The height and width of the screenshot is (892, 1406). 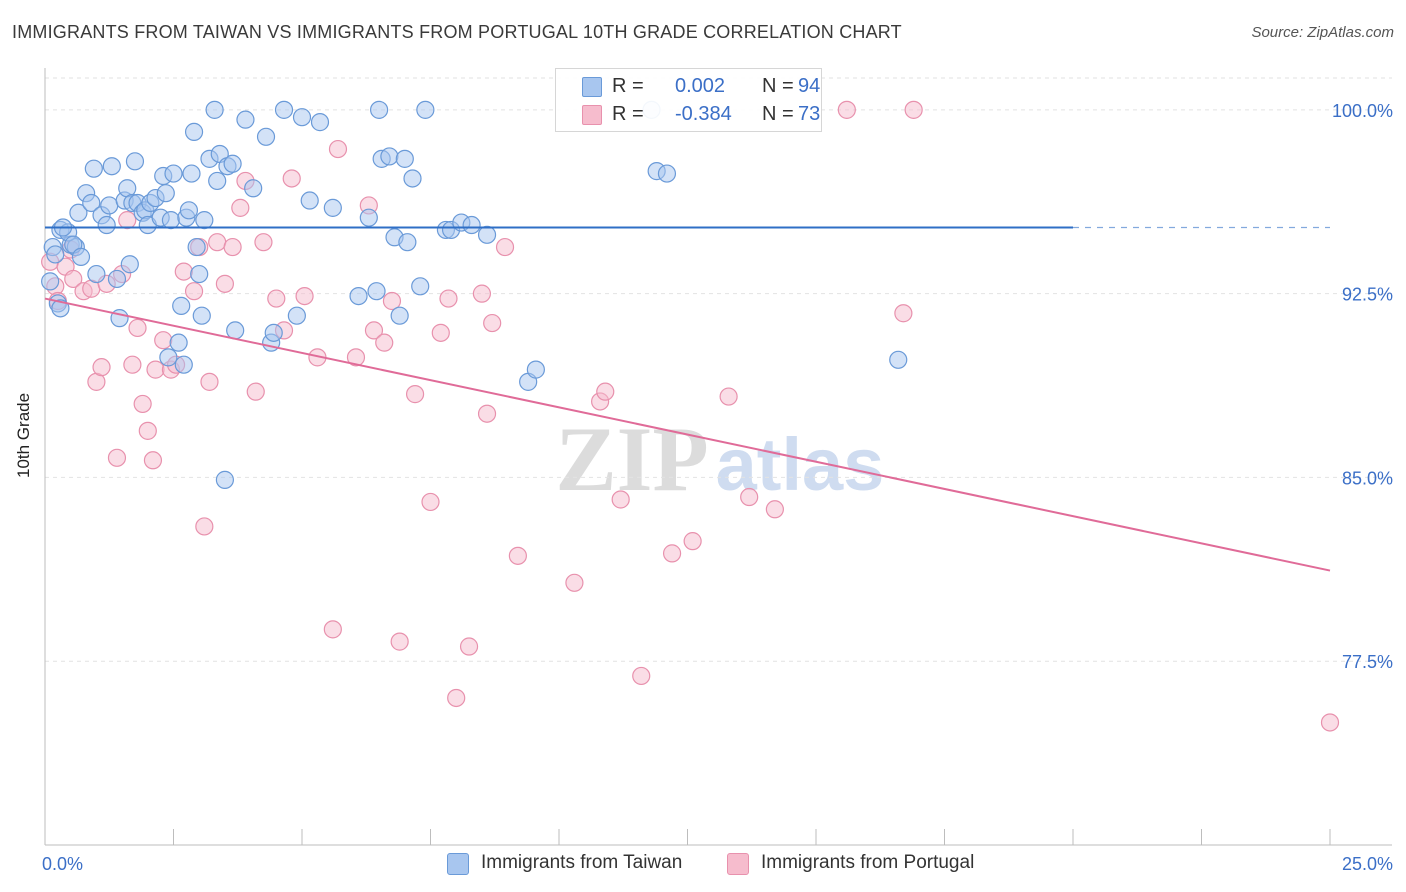 I want to click on taiwan-r-label: R =, so click(x=628, y=86).